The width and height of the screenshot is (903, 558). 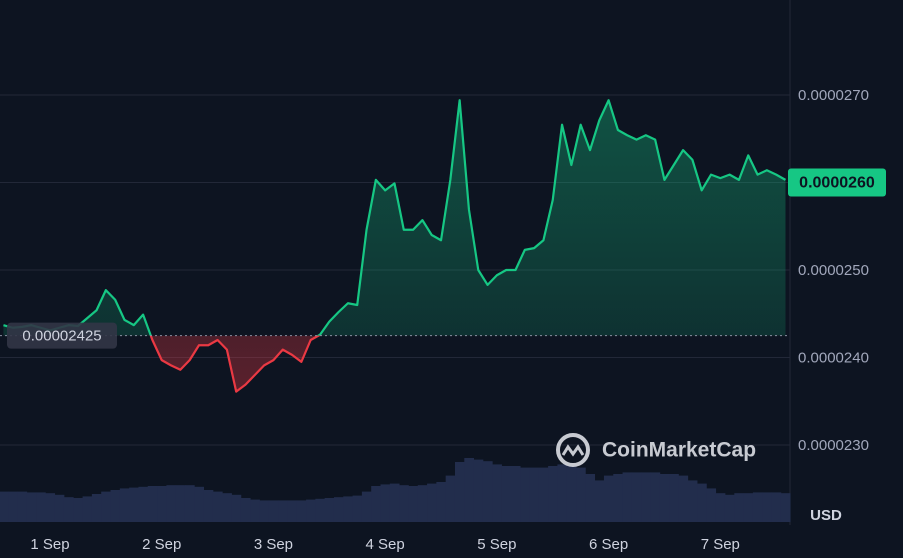 What do you see at coordinates (720, 544) in the screenshot?
I see `x-tick-label: 7 Sep` at bounding box center [720, 544].